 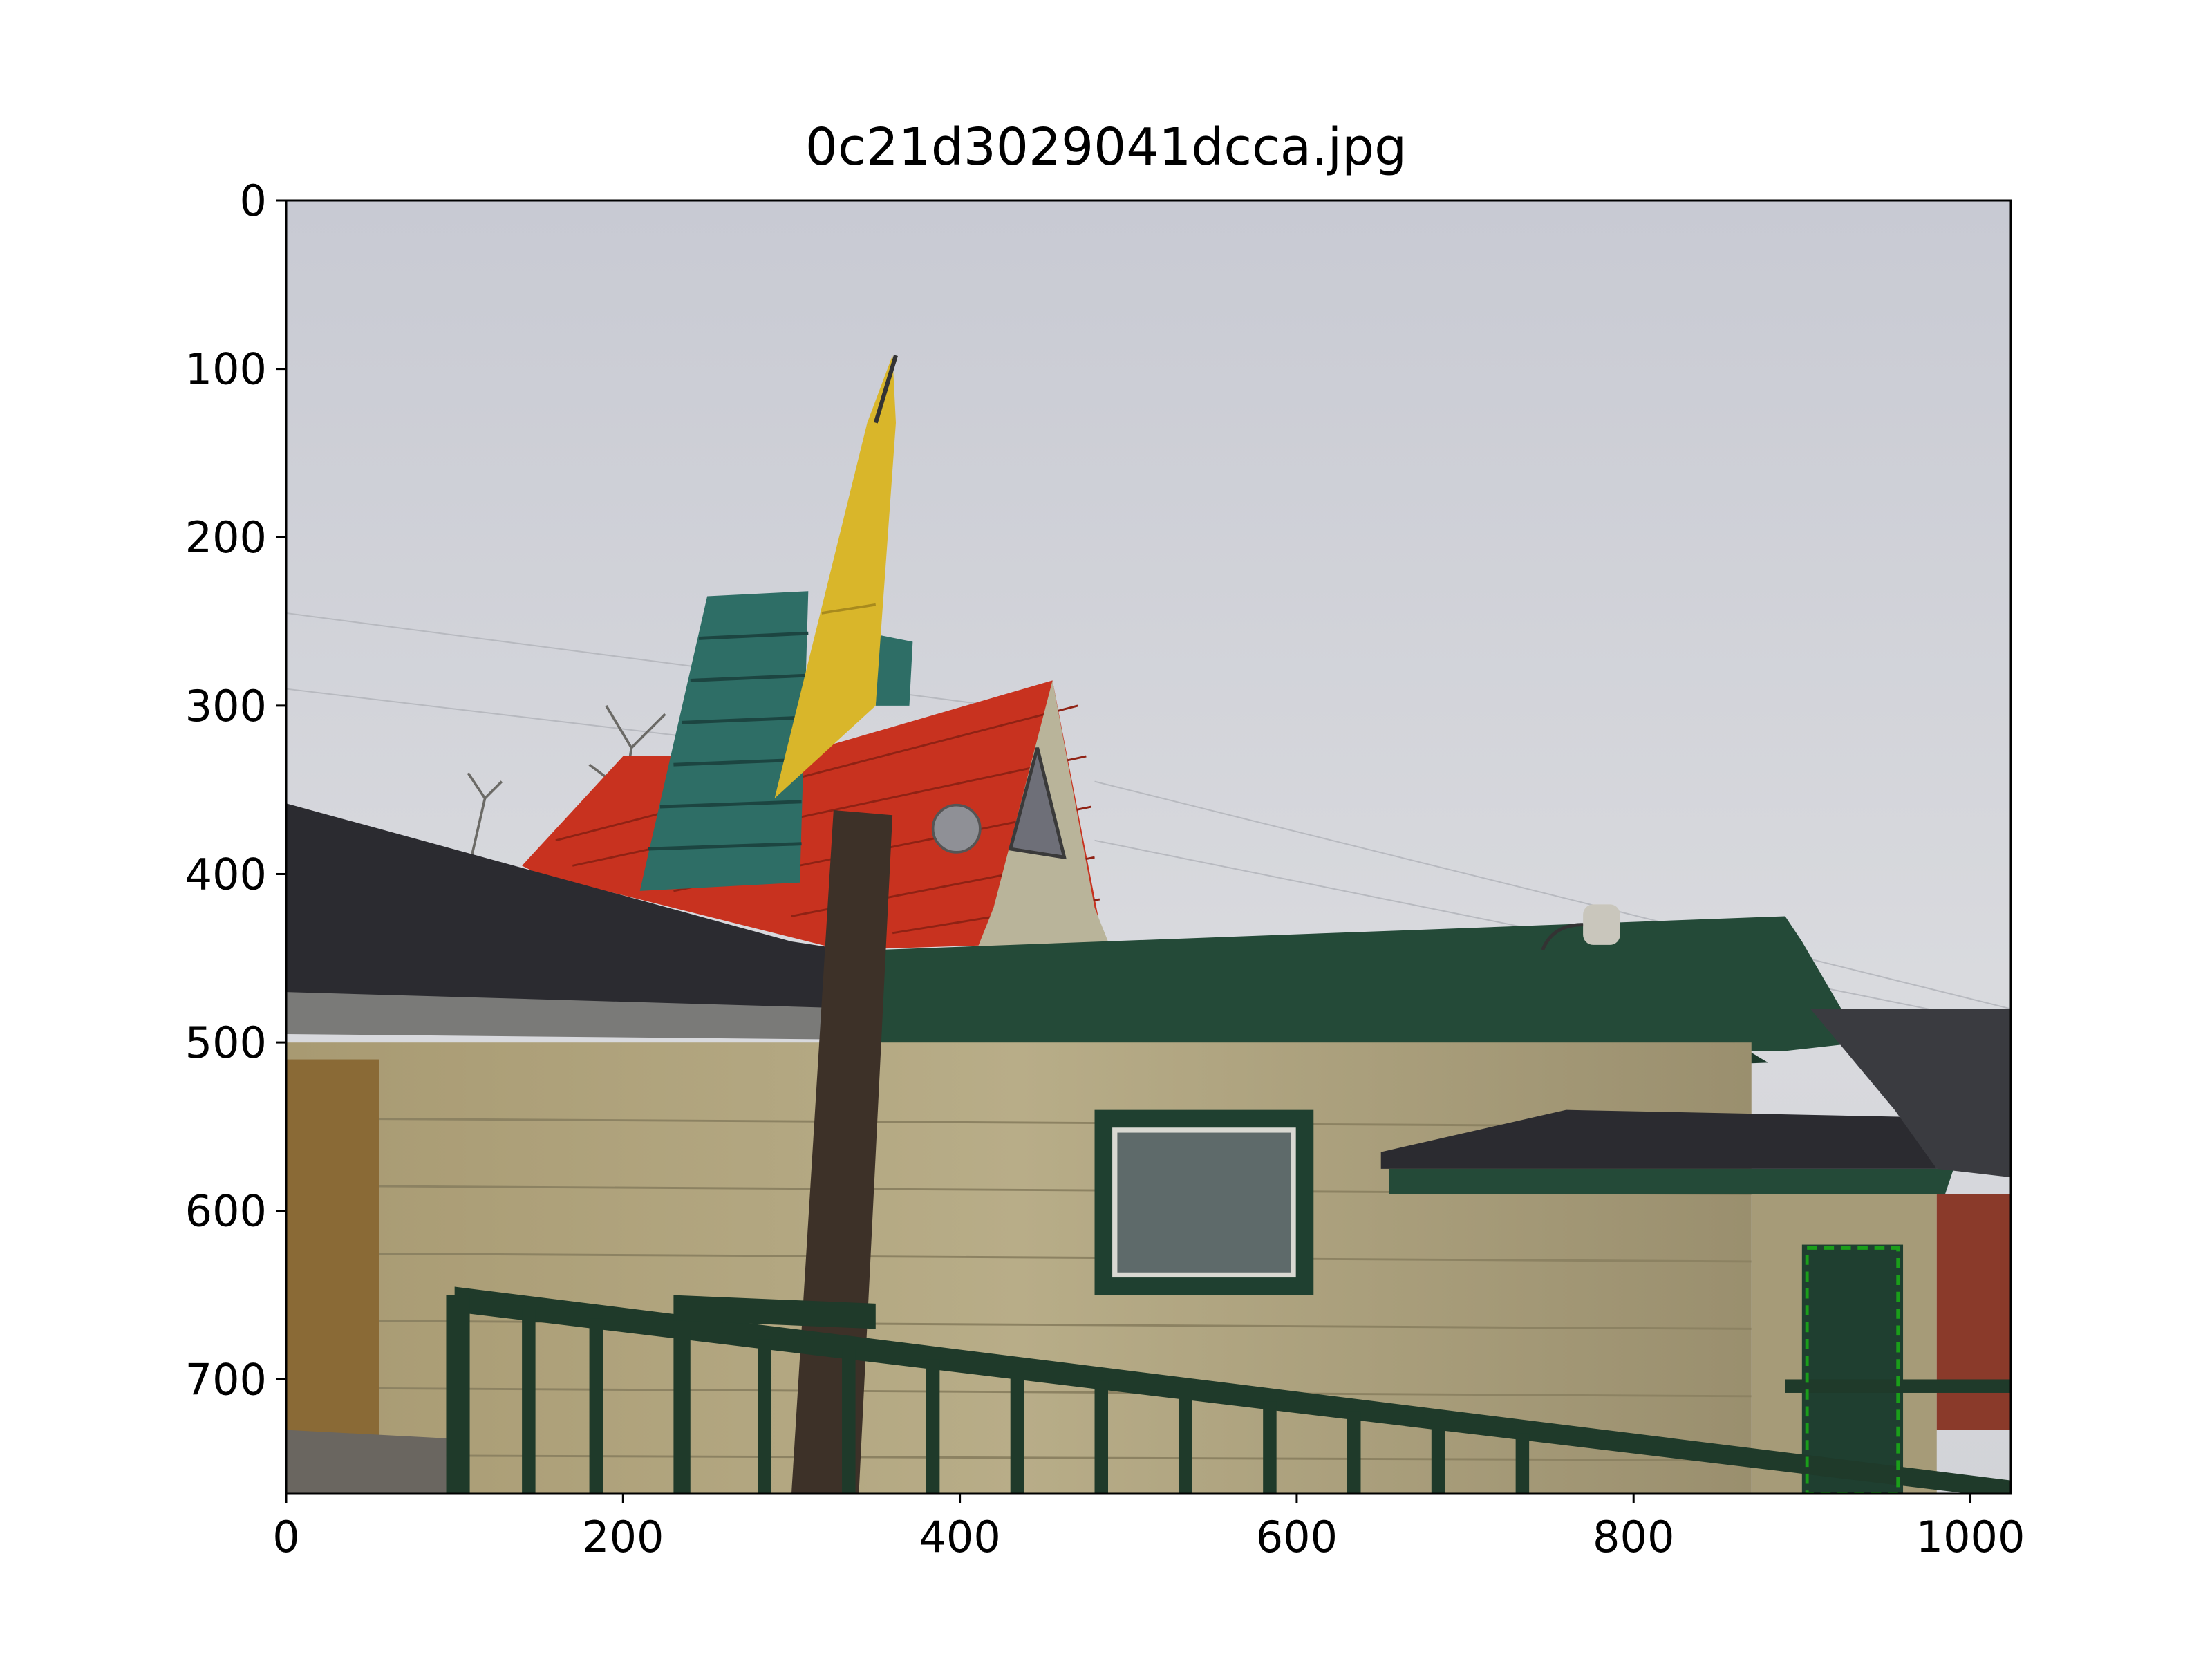 I want to click on teal-tower, so click(x=724, y=741).